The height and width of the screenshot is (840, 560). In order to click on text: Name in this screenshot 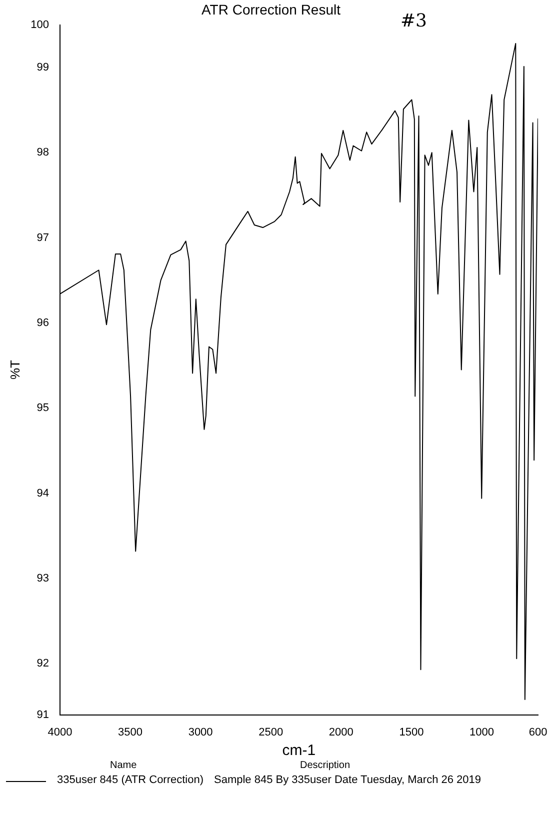, I will do `click(123, 765)`.